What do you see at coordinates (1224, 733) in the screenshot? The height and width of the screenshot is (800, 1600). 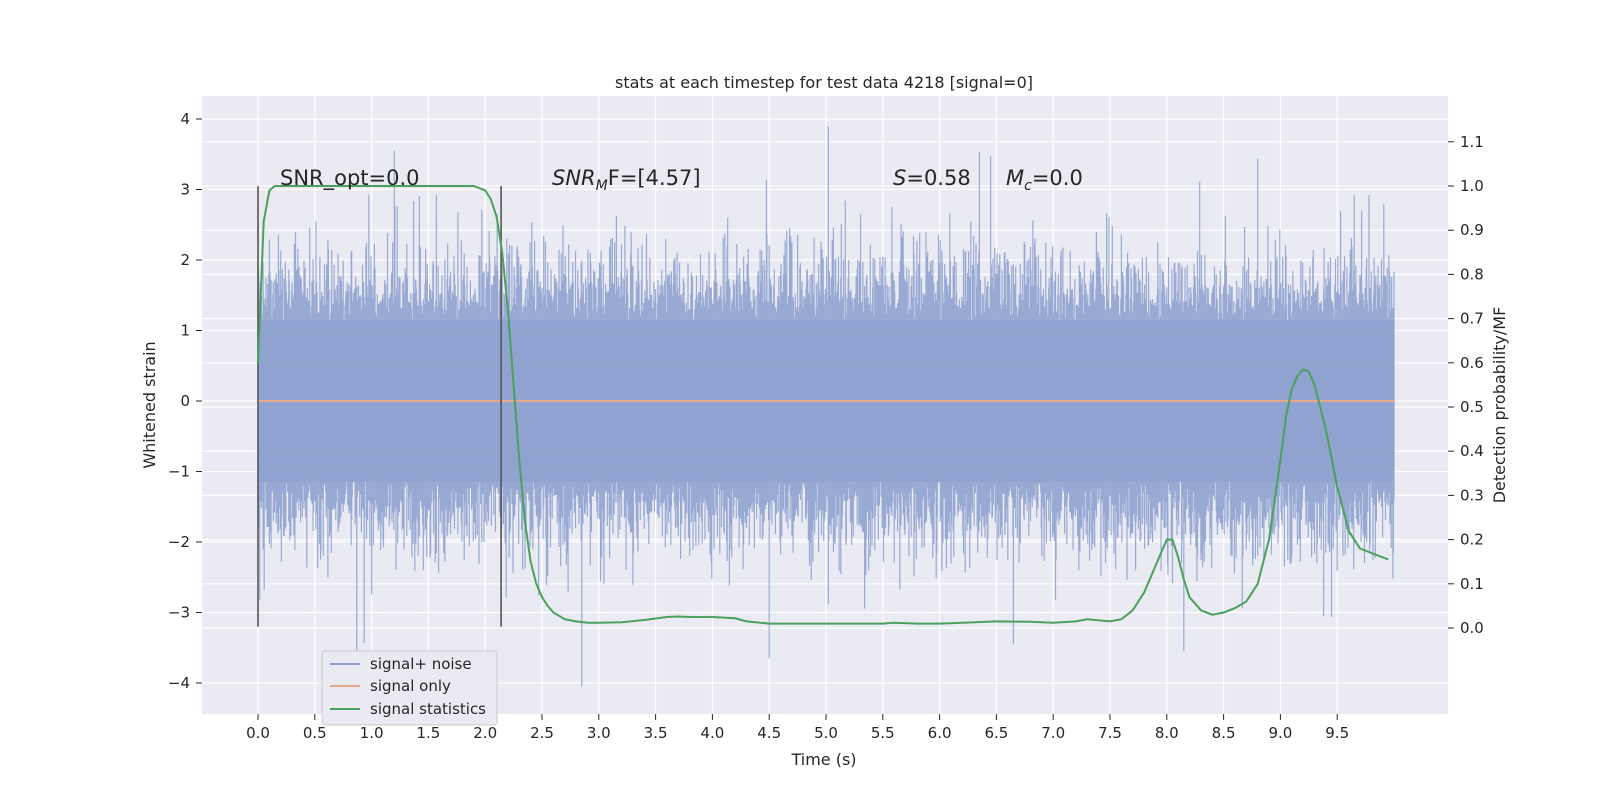 I see `x-tick-label: 8.5` at bounding box center [1224, 733].